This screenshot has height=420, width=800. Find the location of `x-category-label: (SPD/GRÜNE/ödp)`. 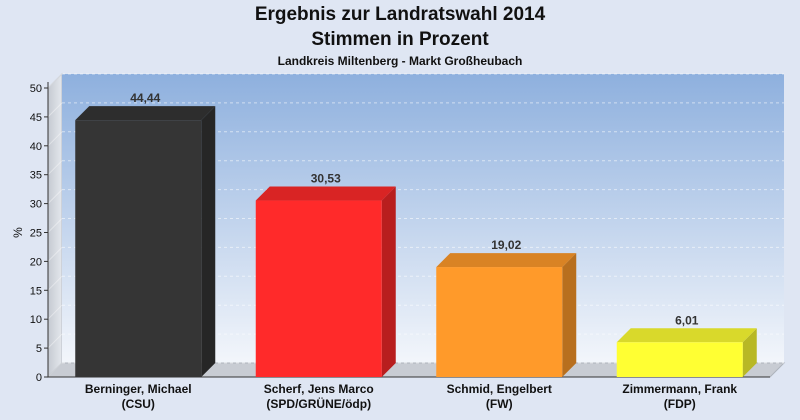

x-category-label: (SPD/GRÜNE/ödp) is located at coordinates (318, 403).